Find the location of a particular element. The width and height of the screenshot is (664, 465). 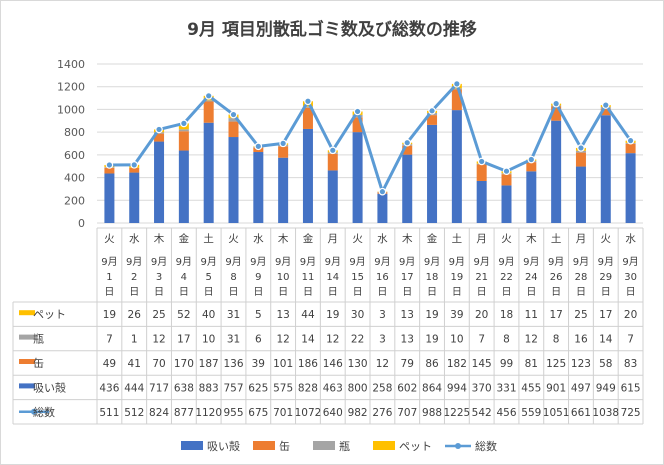

cell-value: 640 is located at coordinates (333, 413).